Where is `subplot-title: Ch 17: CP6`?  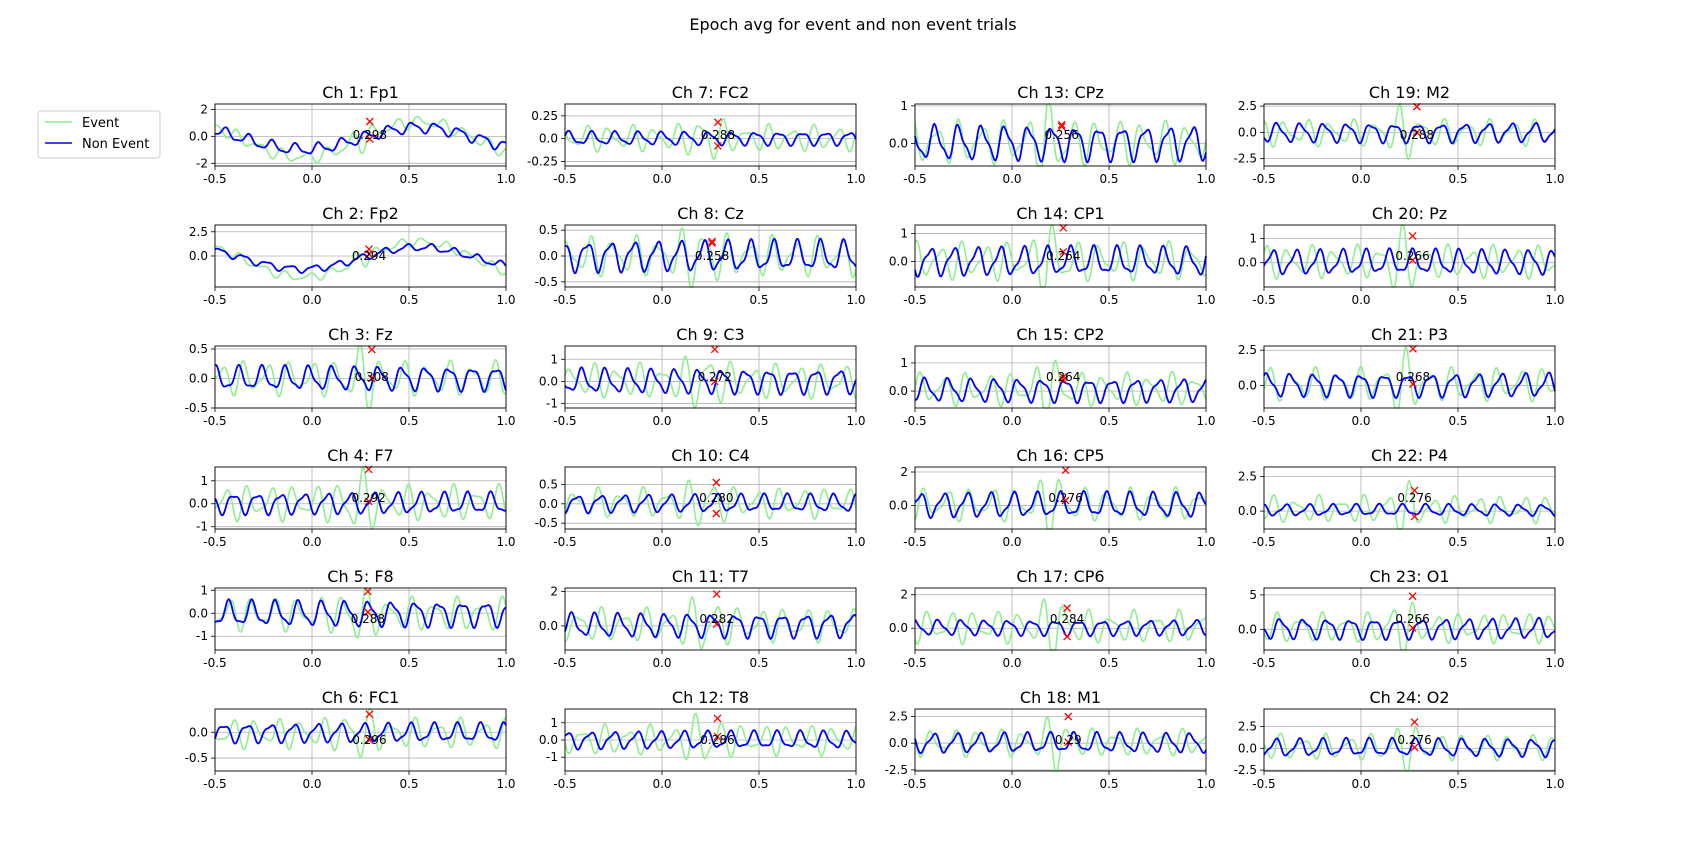
subplot-title: Ch 17: CP6 is located at coordinates (1060, 576).